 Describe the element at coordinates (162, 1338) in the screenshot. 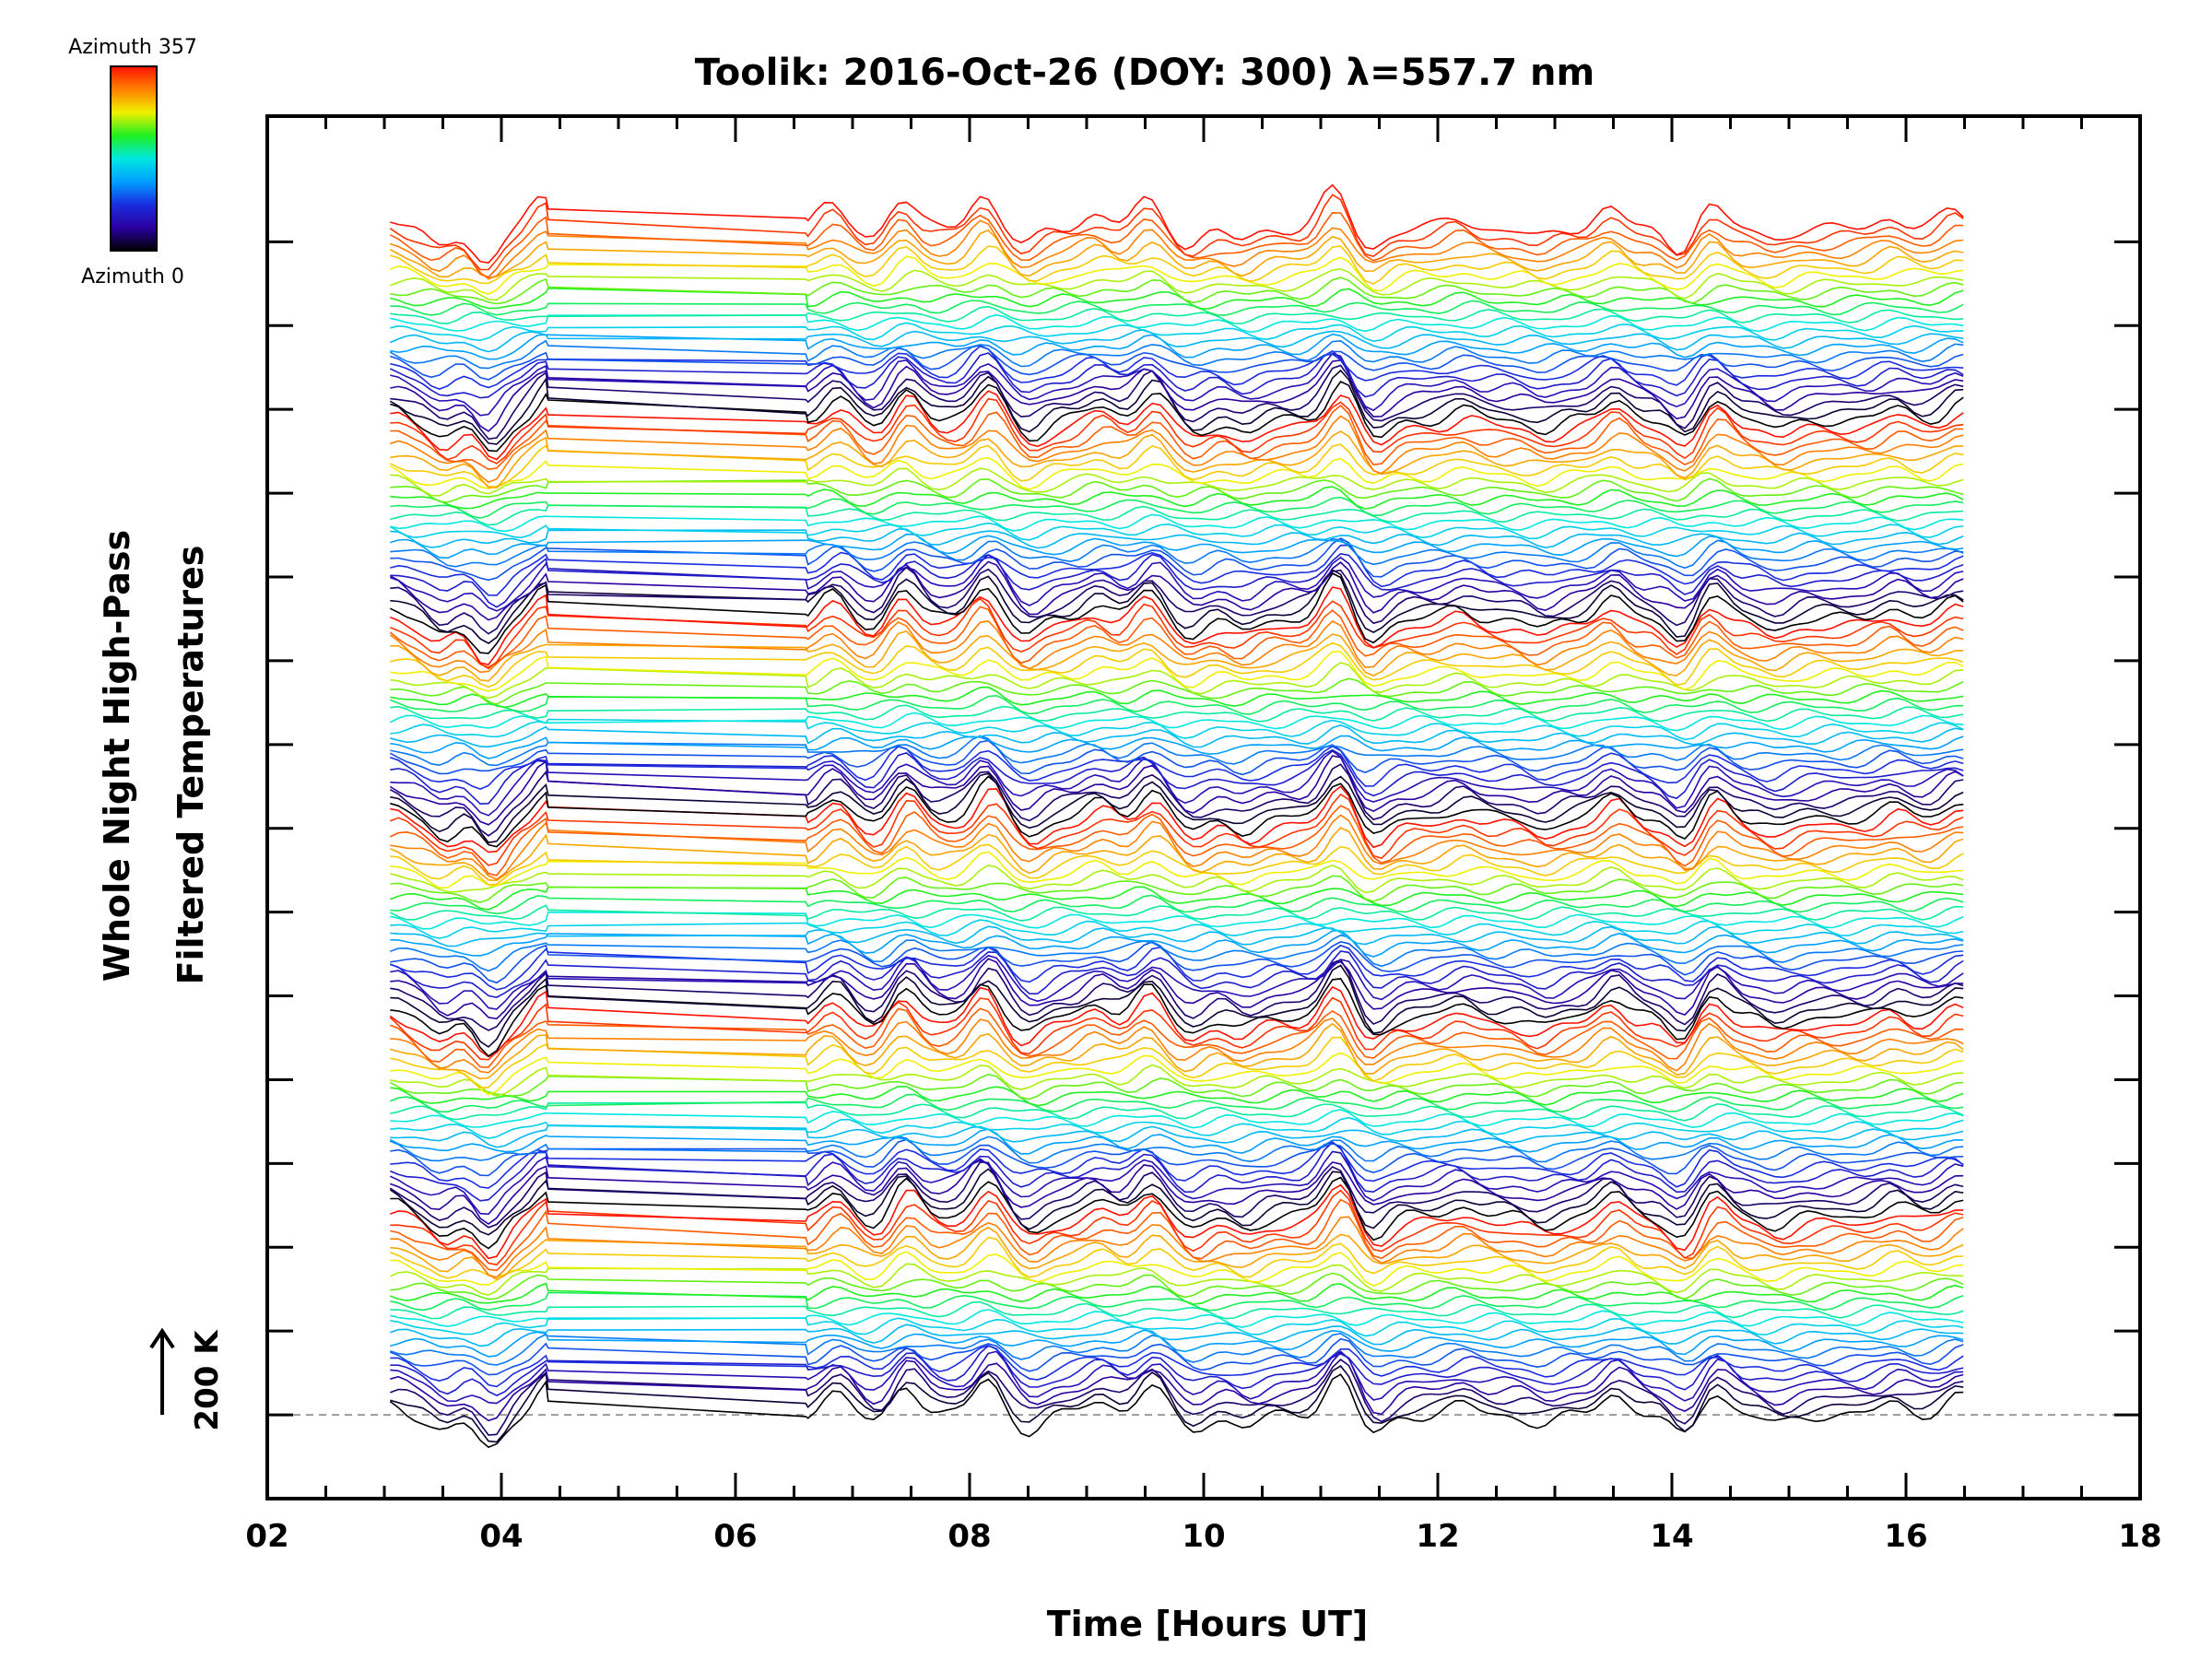

I see `scale-bar-arrowhead` at that location.